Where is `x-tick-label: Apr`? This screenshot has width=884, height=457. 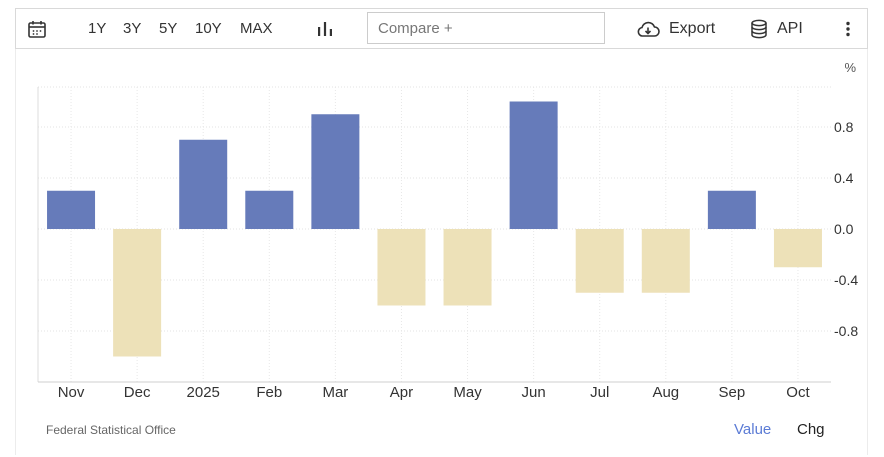
x-tick-label: Apr is located at coordinates (401, 392).